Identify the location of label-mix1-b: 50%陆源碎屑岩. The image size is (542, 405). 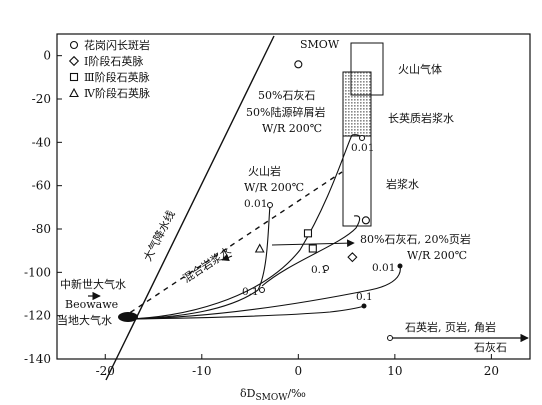
(285, 112).